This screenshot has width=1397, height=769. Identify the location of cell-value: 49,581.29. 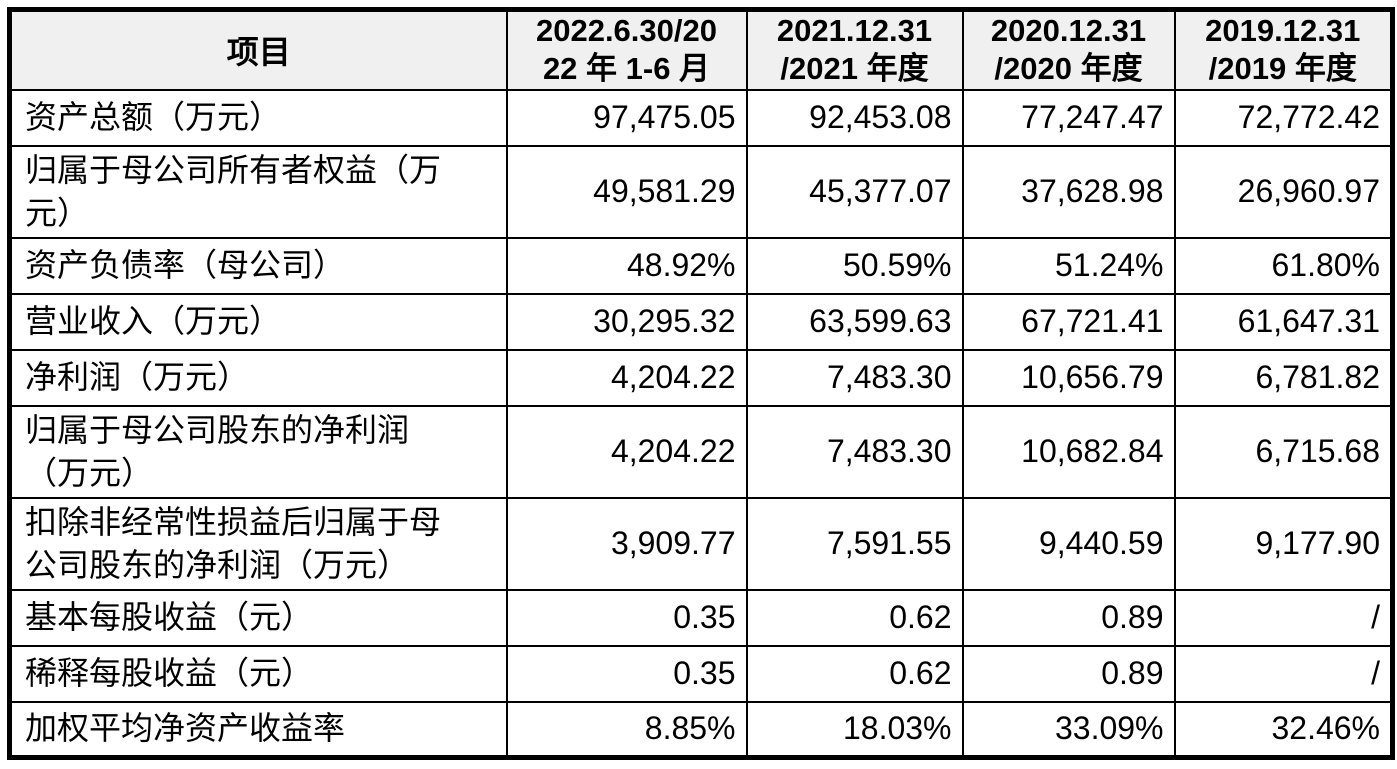
(626, 191).